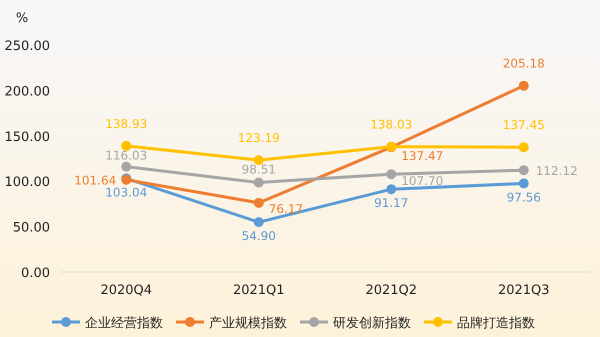 The width and height of the screenshot is (600, 337). Describe the element at coordinates (22, 18) in the screenshot. I see `y-axis-title: %` at that location.